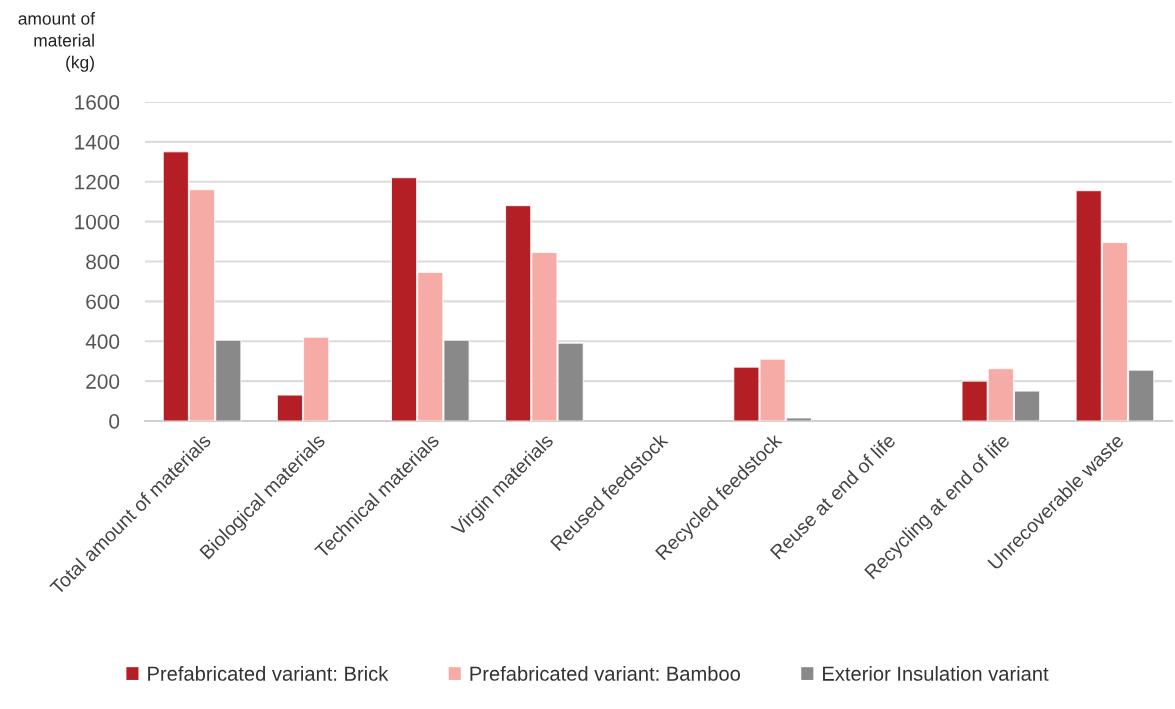 Image resolution: width=1175 pixels, height=709 pixels. Describe the element at coordinates (97, 222) in the screenshot. I see `y-tick-label: 1000` at that location.